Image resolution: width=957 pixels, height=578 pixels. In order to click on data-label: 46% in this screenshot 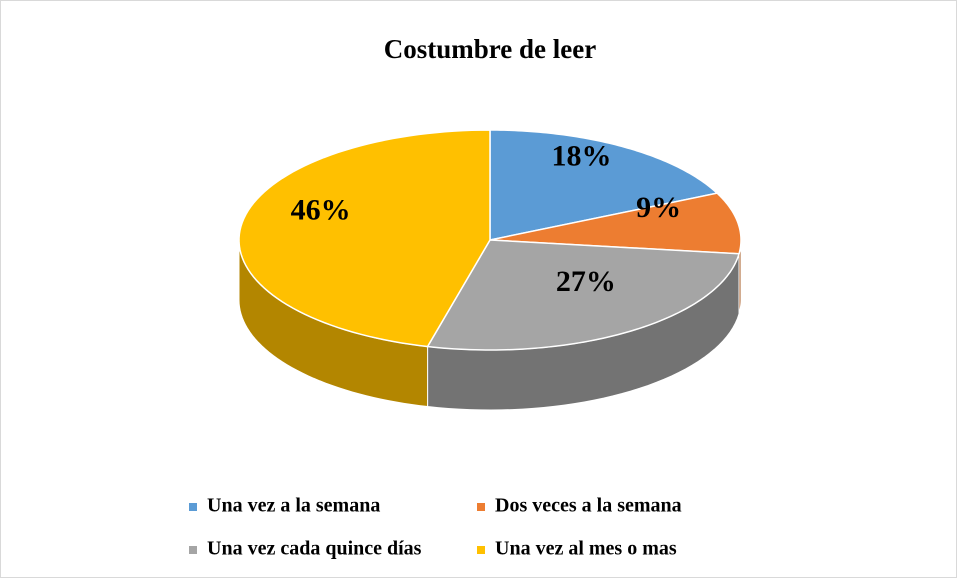, I will do `click(321, 210)`.